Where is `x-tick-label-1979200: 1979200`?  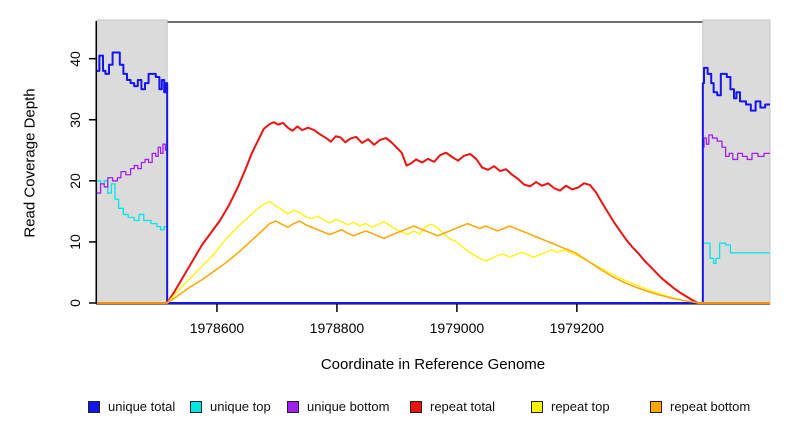
x-tick-label-1979200: 1979200 is located at coordinates (577, 328).